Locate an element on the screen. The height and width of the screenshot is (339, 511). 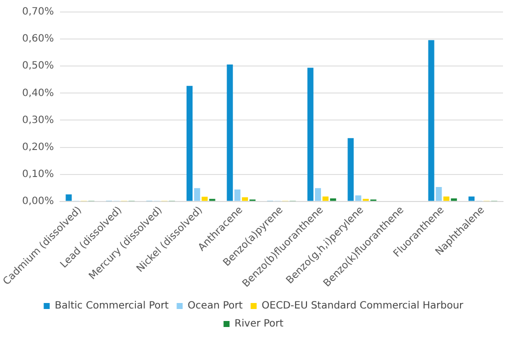
legend-label: River Port is located at coordinates (259, 324).